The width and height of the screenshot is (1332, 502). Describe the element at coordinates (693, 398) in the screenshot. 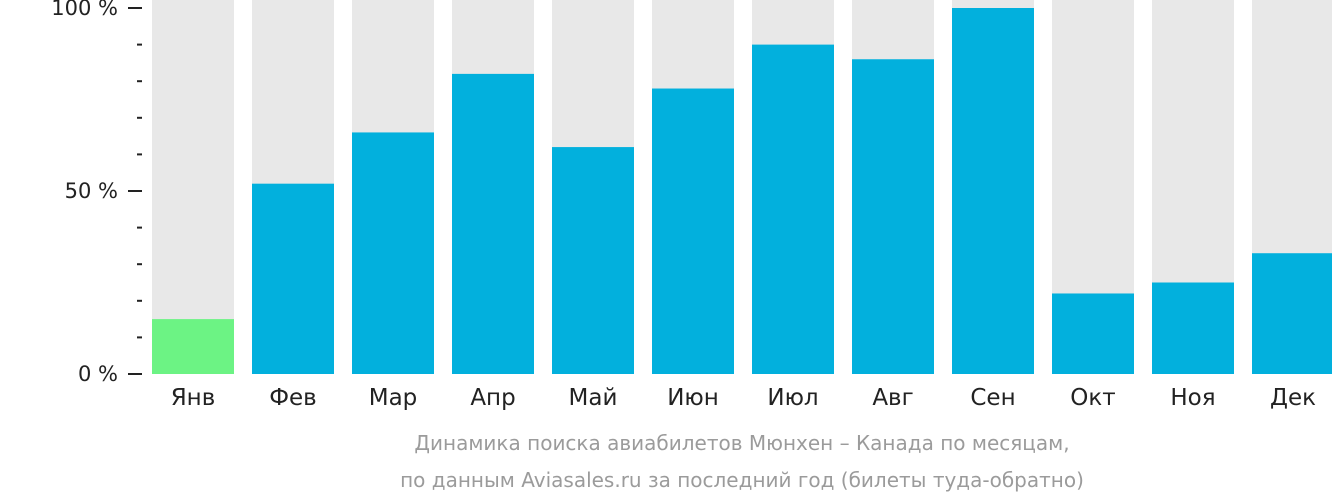

I see `x-tick-label: Июн` at that location.